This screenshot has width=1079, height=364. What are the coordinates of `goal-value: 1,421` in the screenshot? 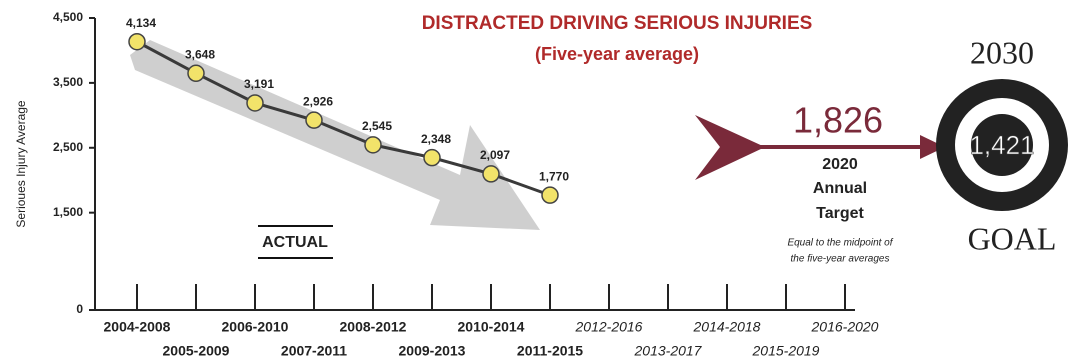 It's located at (1001, 145).